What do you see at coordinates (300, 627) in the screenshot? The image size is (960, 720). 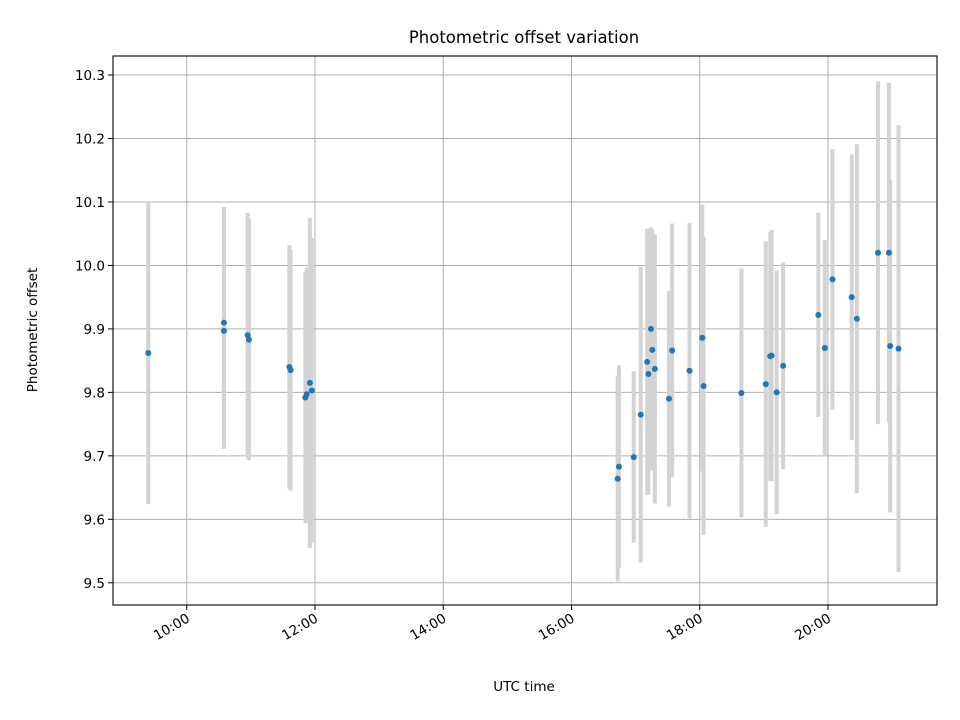 I see `x-tick-label: 12:00` at bounding box center [300, 627].